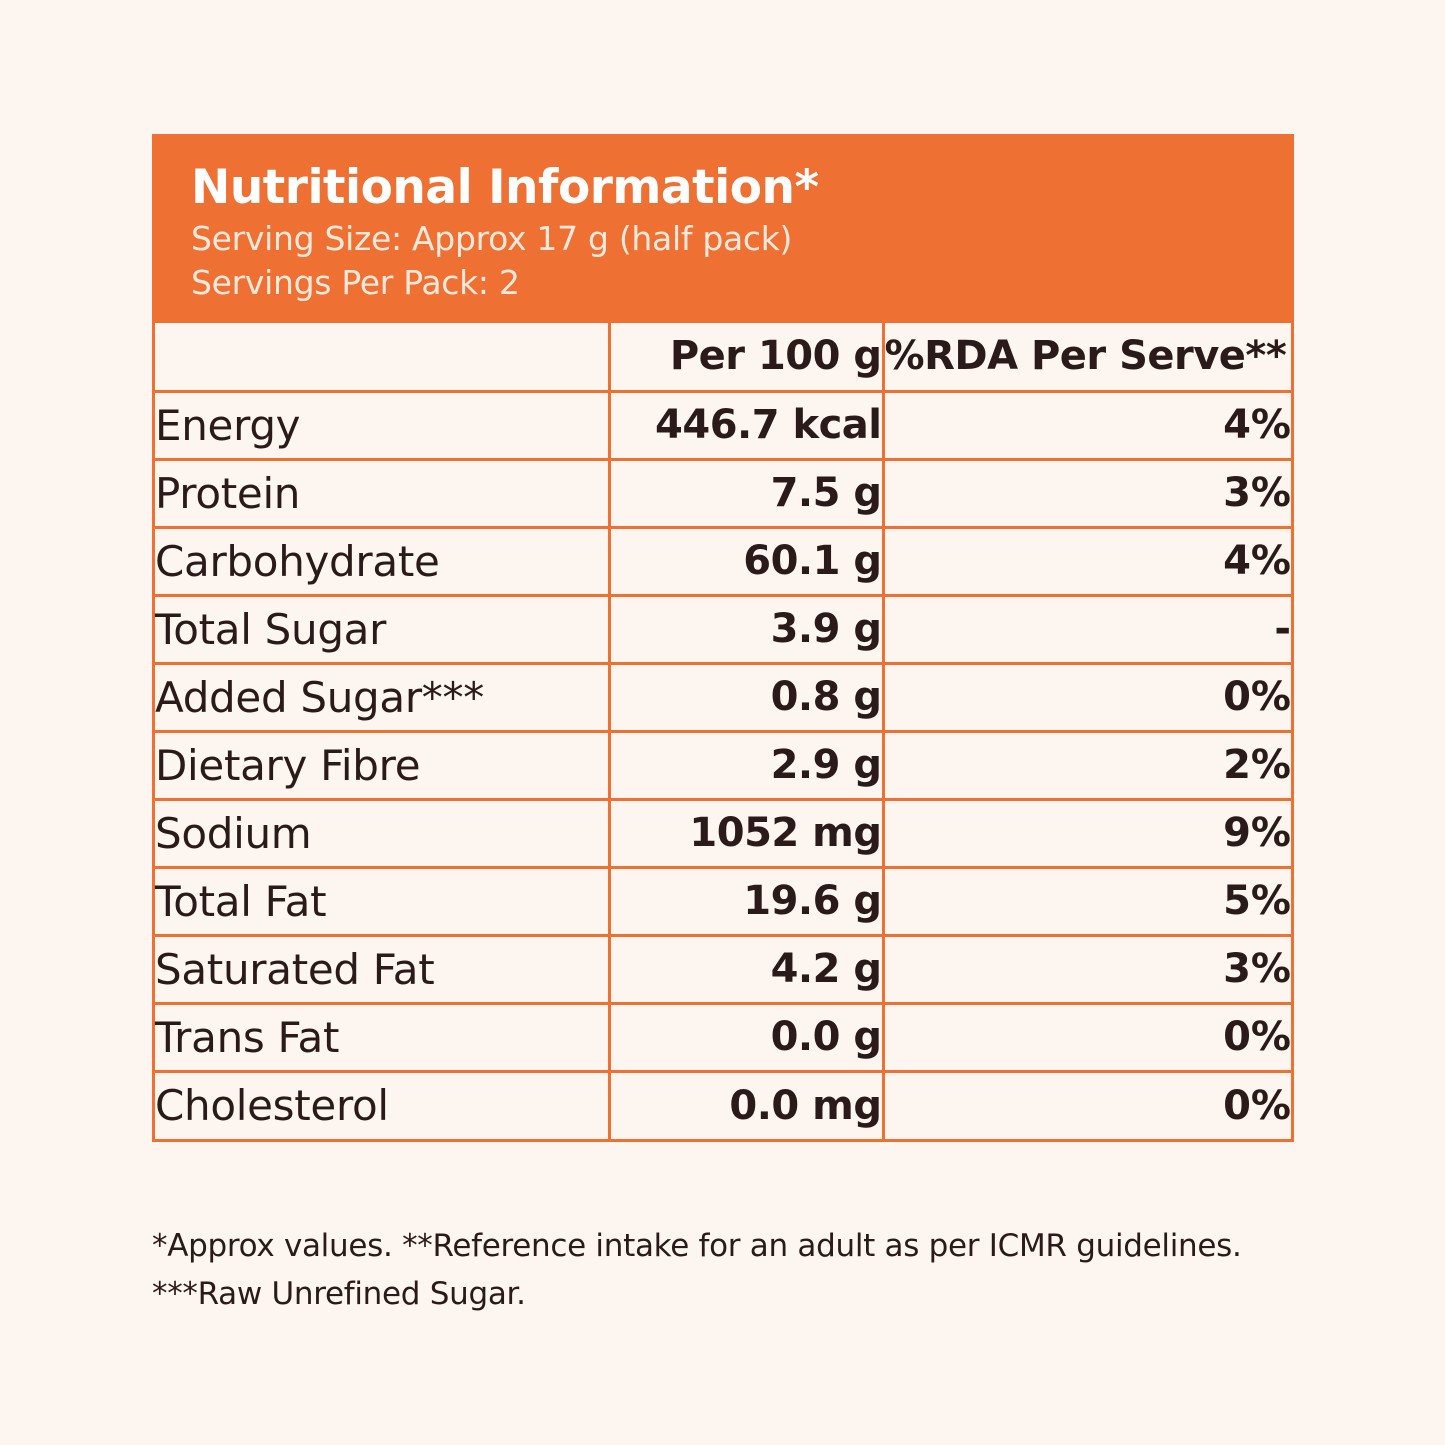  I want to click on servings-per-pack: Servings Per Pack: 2, so click(355, 282).